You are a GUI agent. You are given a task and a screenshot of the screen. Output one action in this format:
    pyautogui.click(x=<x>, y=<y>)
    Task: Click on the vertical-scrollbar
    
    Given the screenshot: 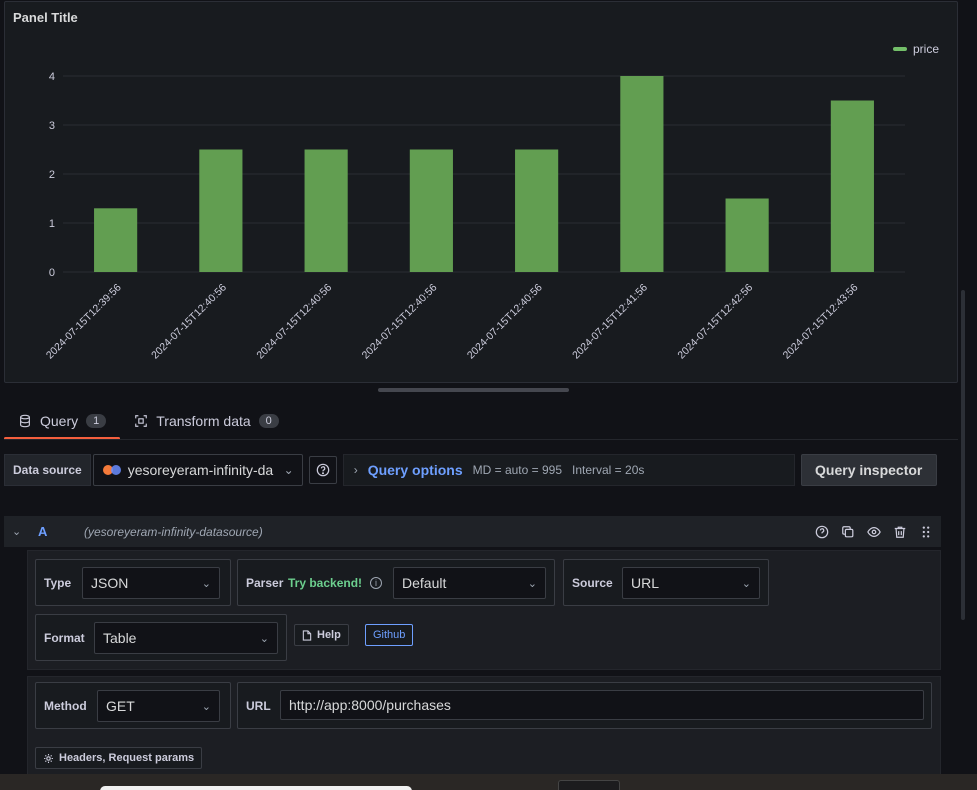 What is the action you would take?
    pyautogui.click(x=963, y=455)
    